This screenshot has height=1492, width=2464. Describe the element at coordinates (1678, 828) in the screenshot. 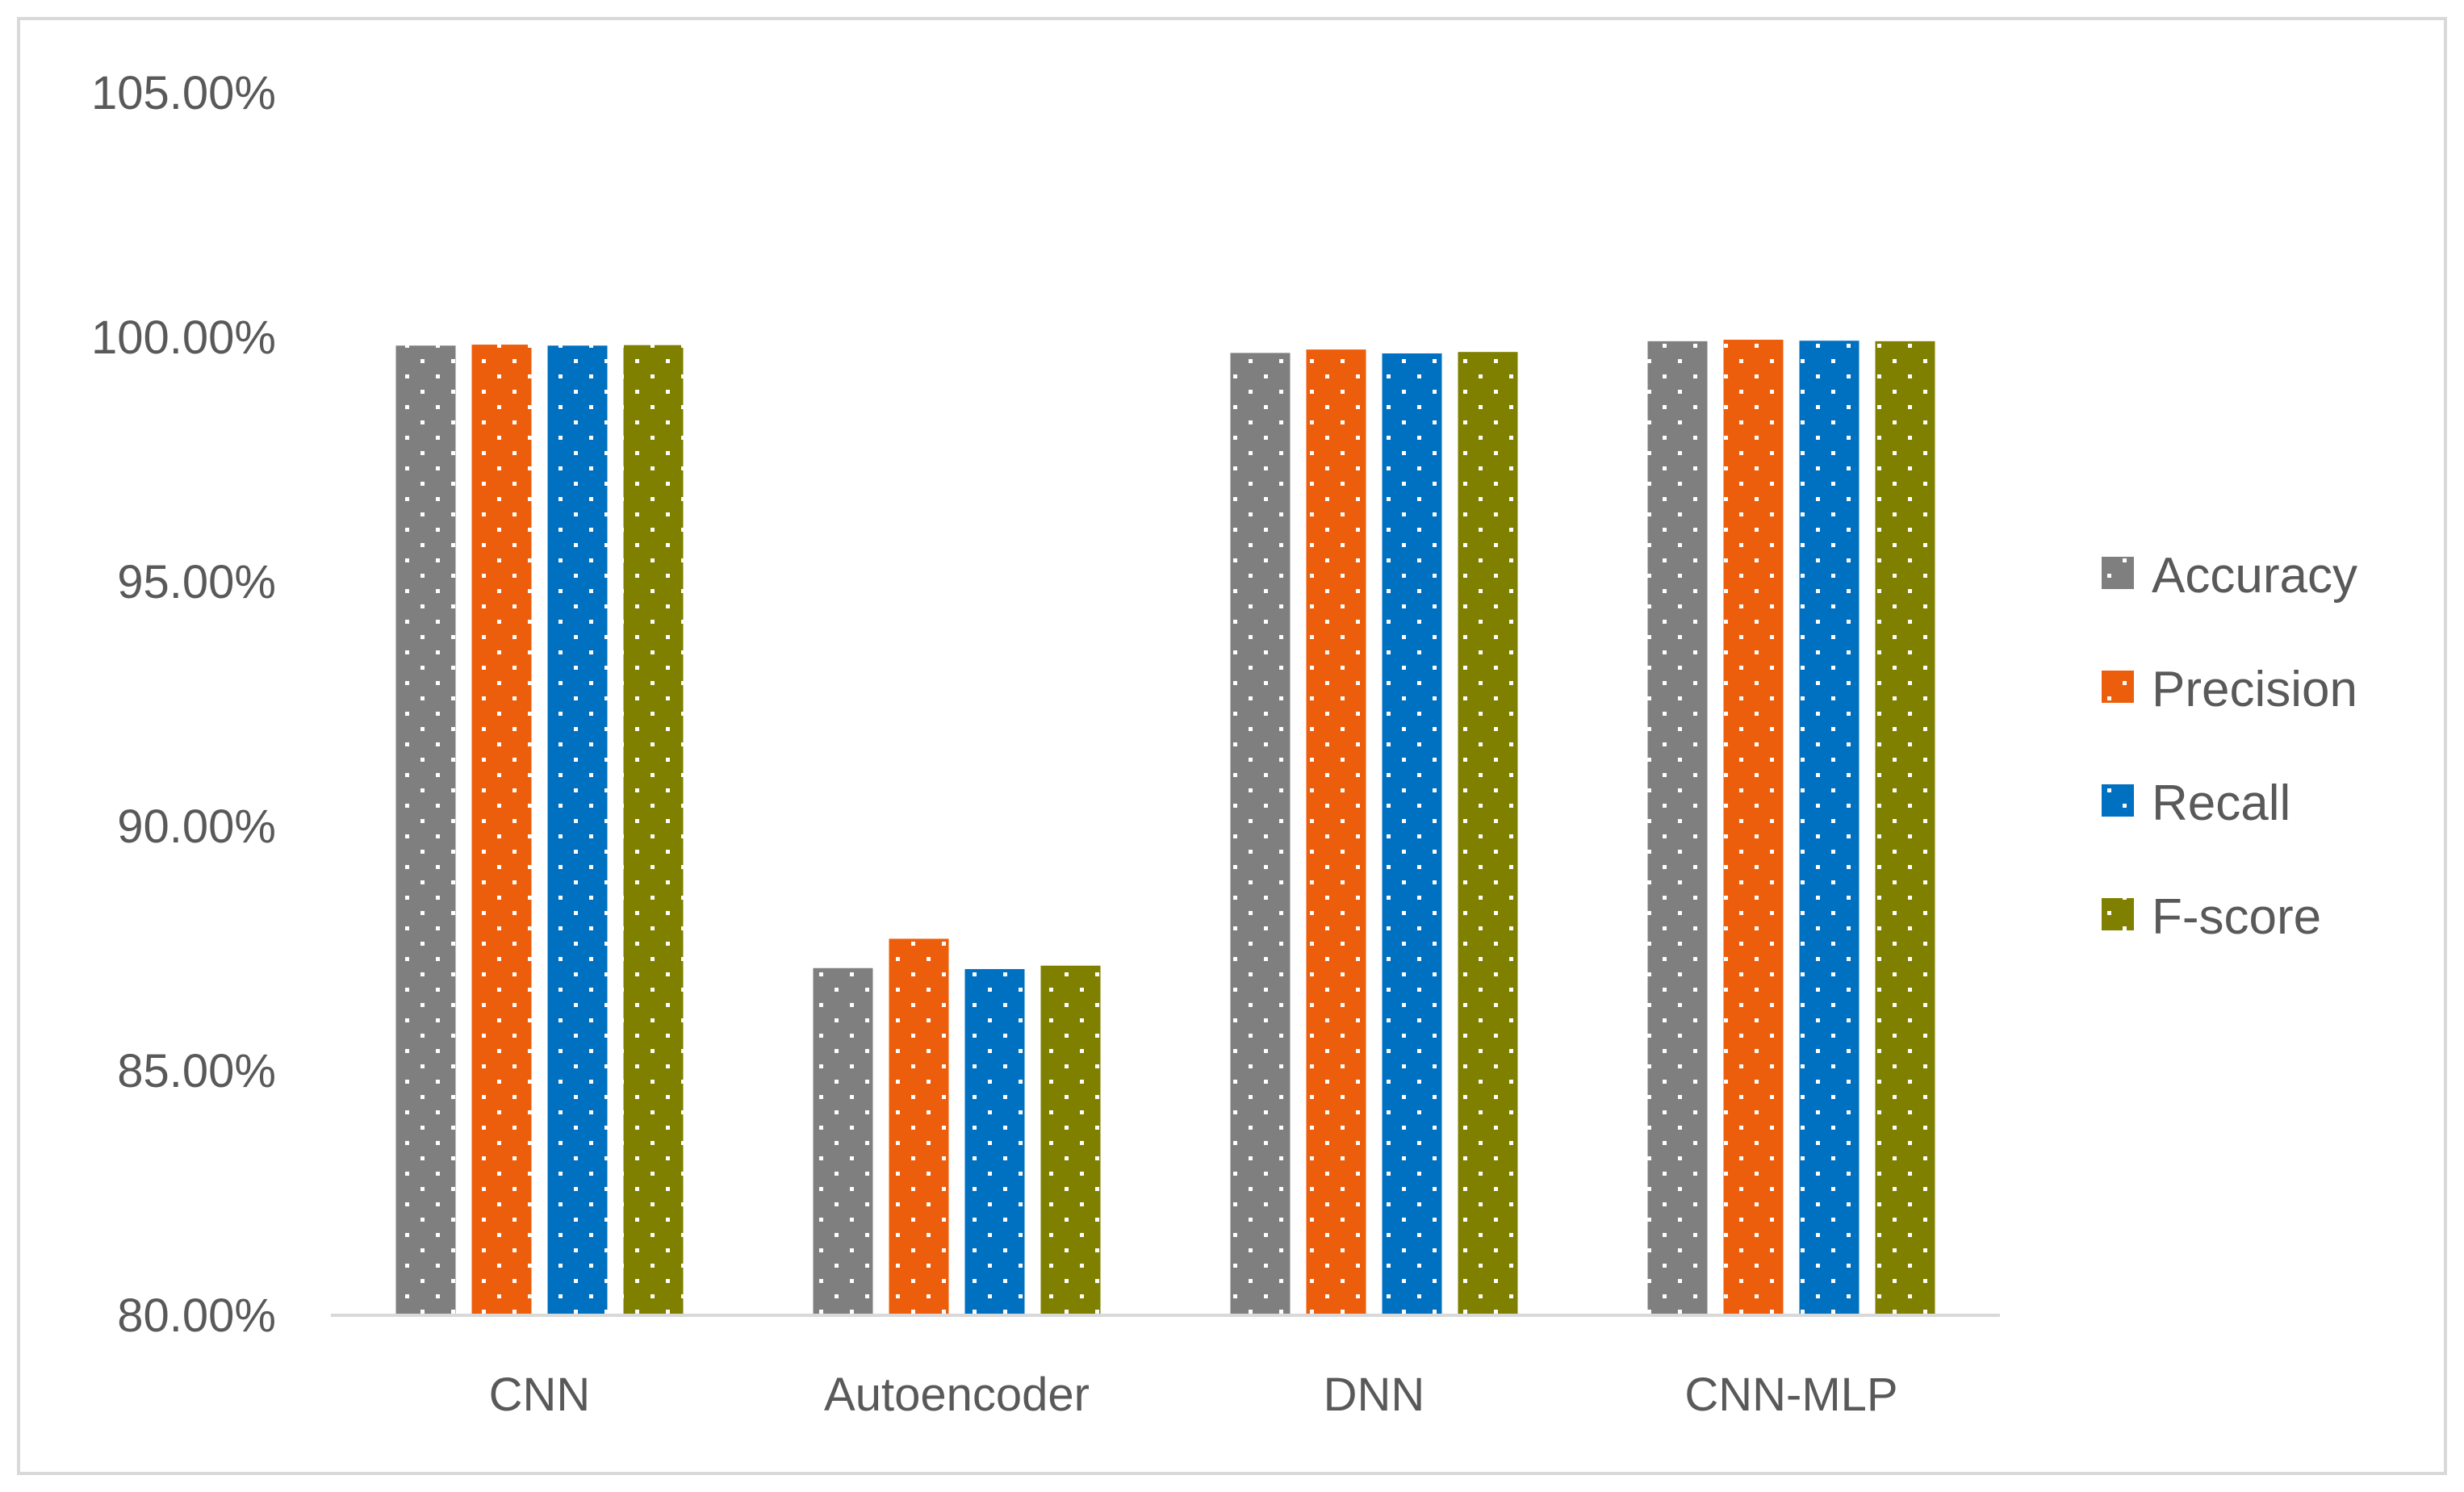

I see `bar-accuracy-cnn-mlp` at that location.